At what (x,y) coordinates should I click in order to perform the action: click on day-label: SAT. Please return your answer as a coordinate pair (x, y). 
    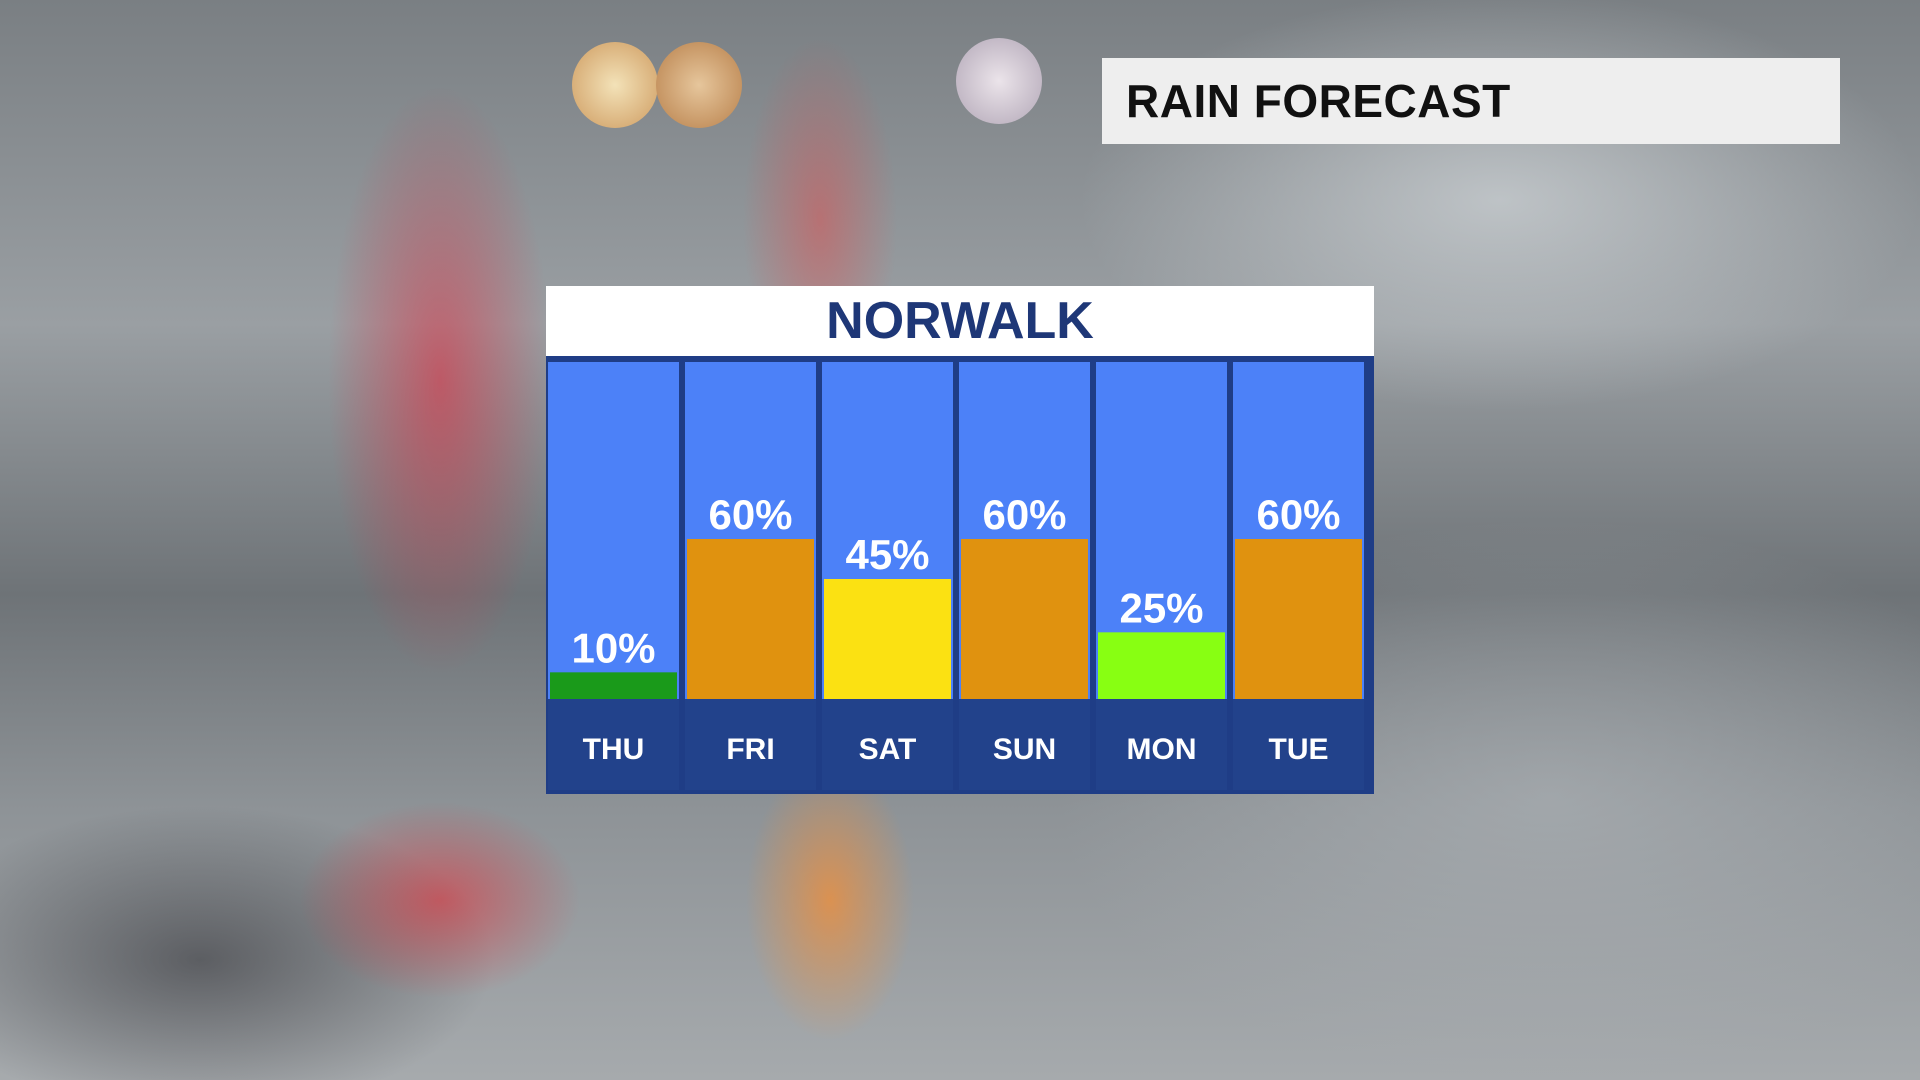
    Looking at the image, I should click on (888, 749).